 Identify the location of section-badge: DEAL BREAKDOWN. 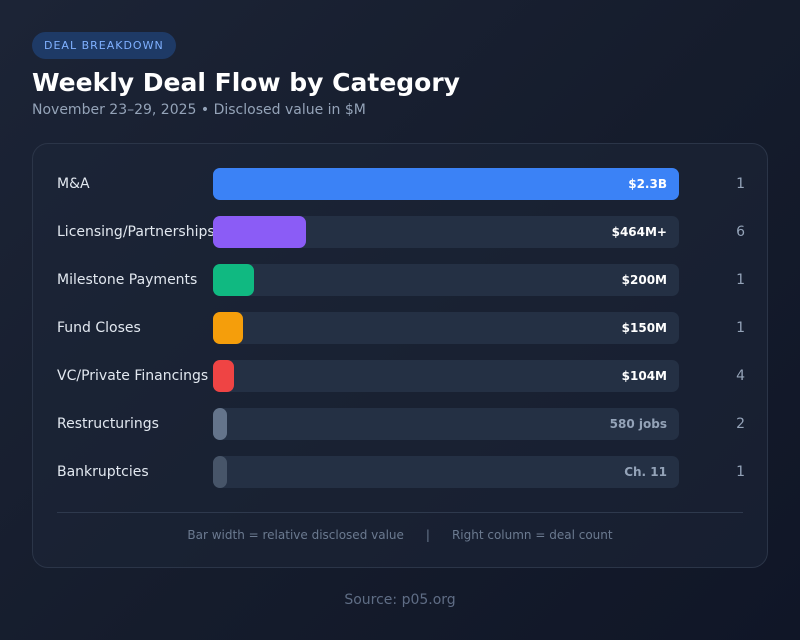
(104, 45).